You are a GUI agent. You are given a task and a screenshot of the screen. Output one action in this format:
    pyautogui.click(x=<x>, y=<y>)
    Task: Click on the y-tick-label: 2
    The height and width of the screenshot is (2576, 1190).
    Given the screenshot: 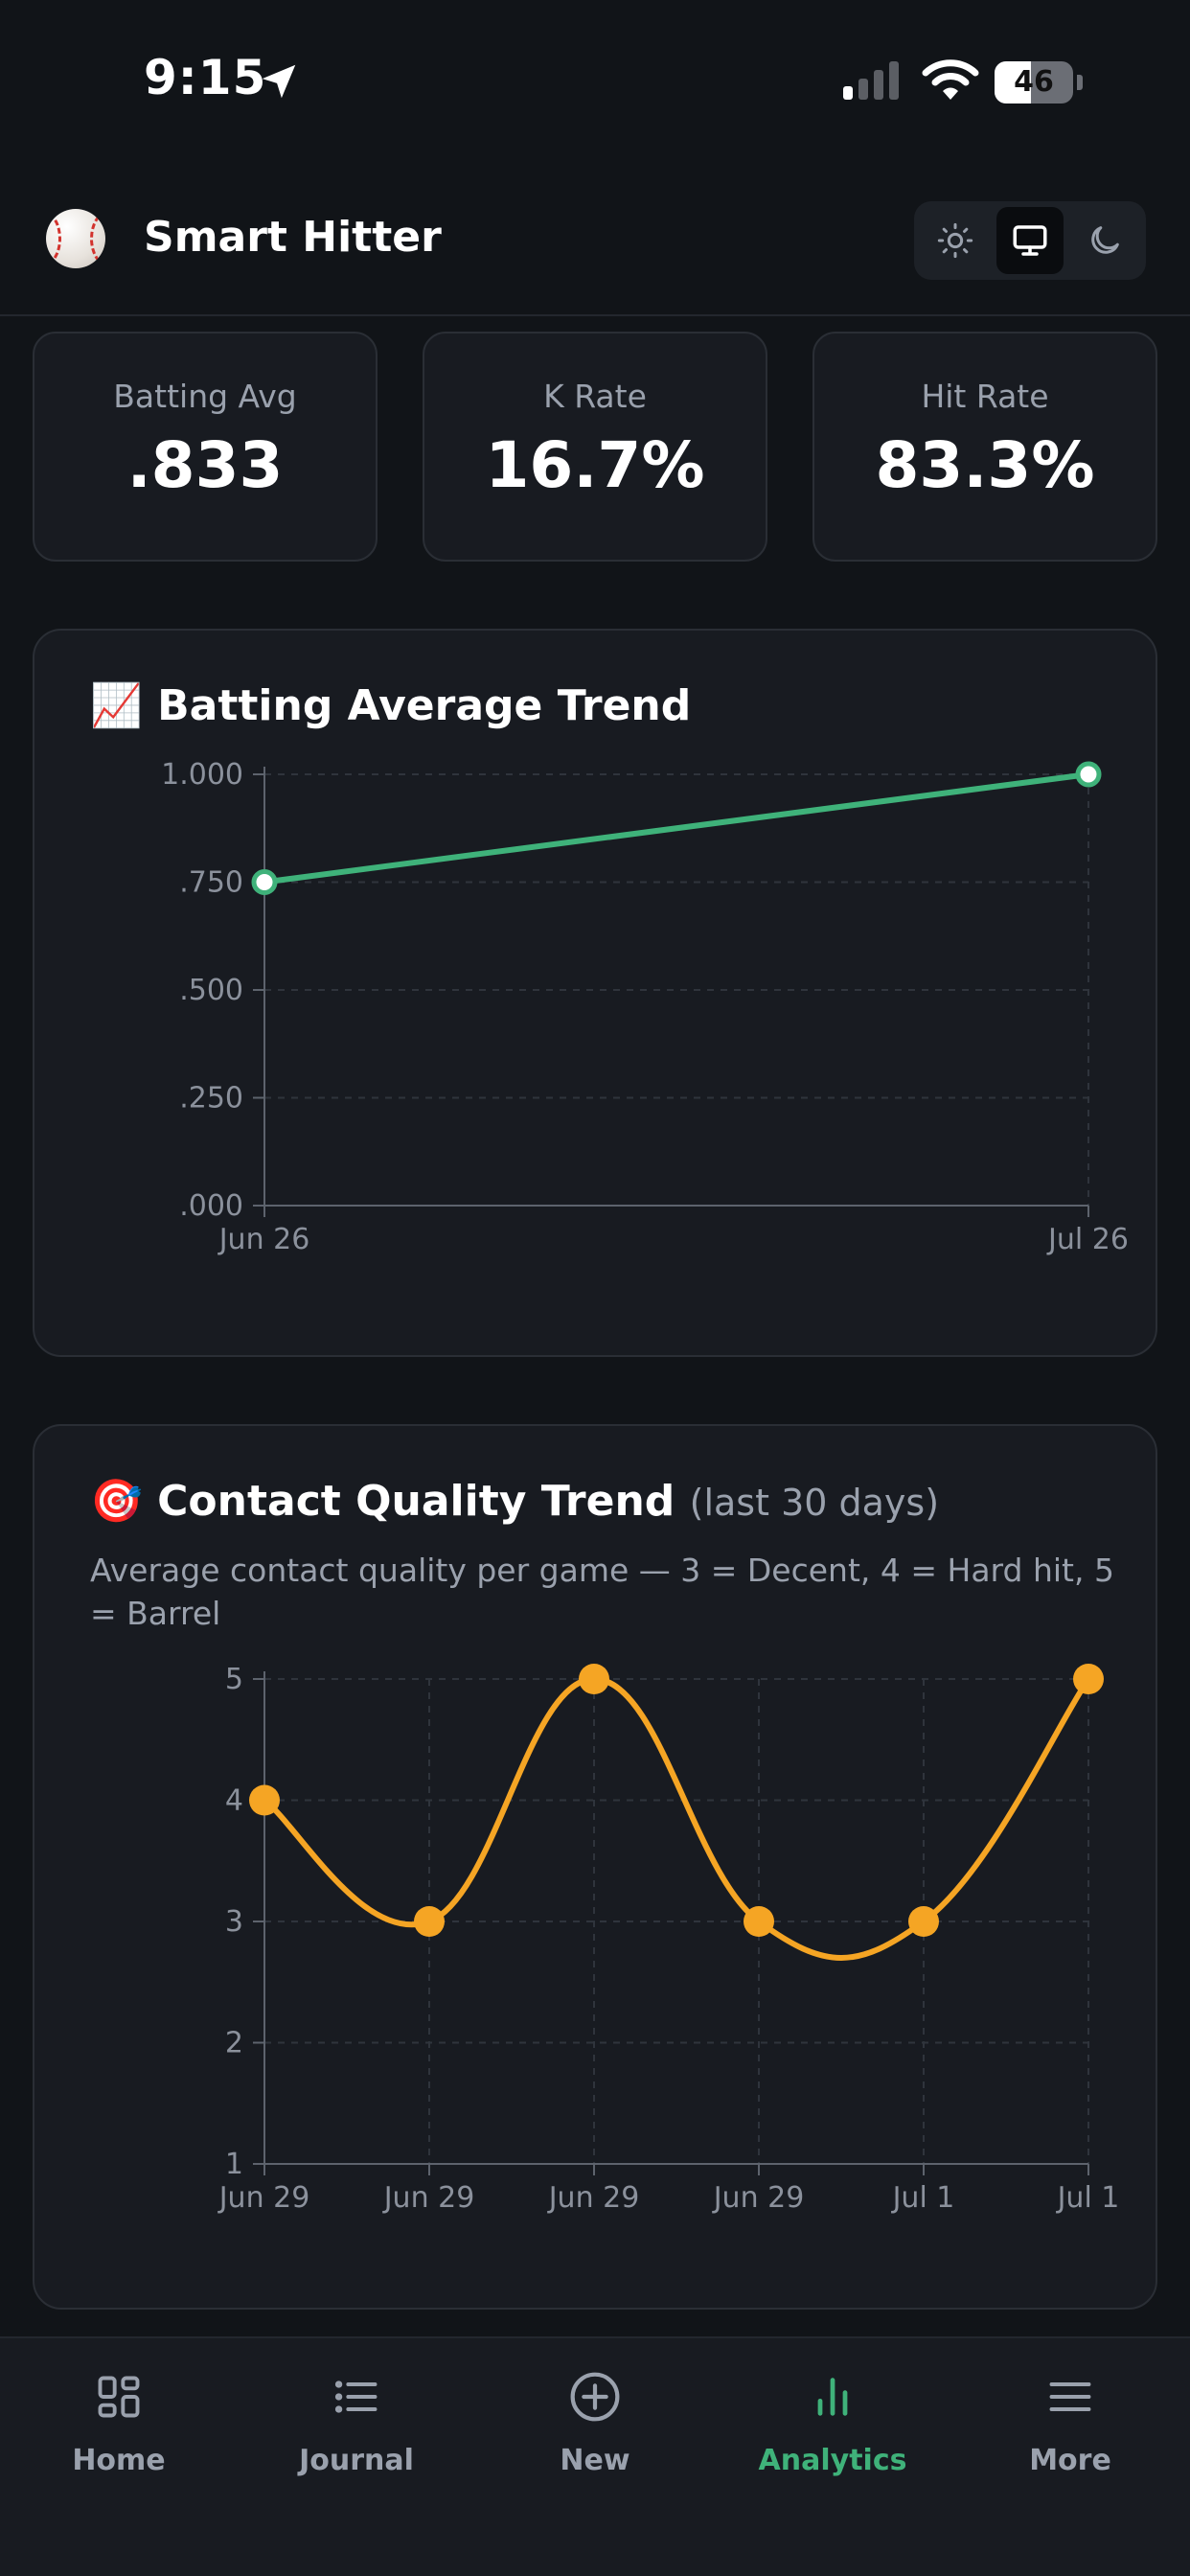 What is the action you would take?
    pyautogui.click(x=234, y=2043)
    